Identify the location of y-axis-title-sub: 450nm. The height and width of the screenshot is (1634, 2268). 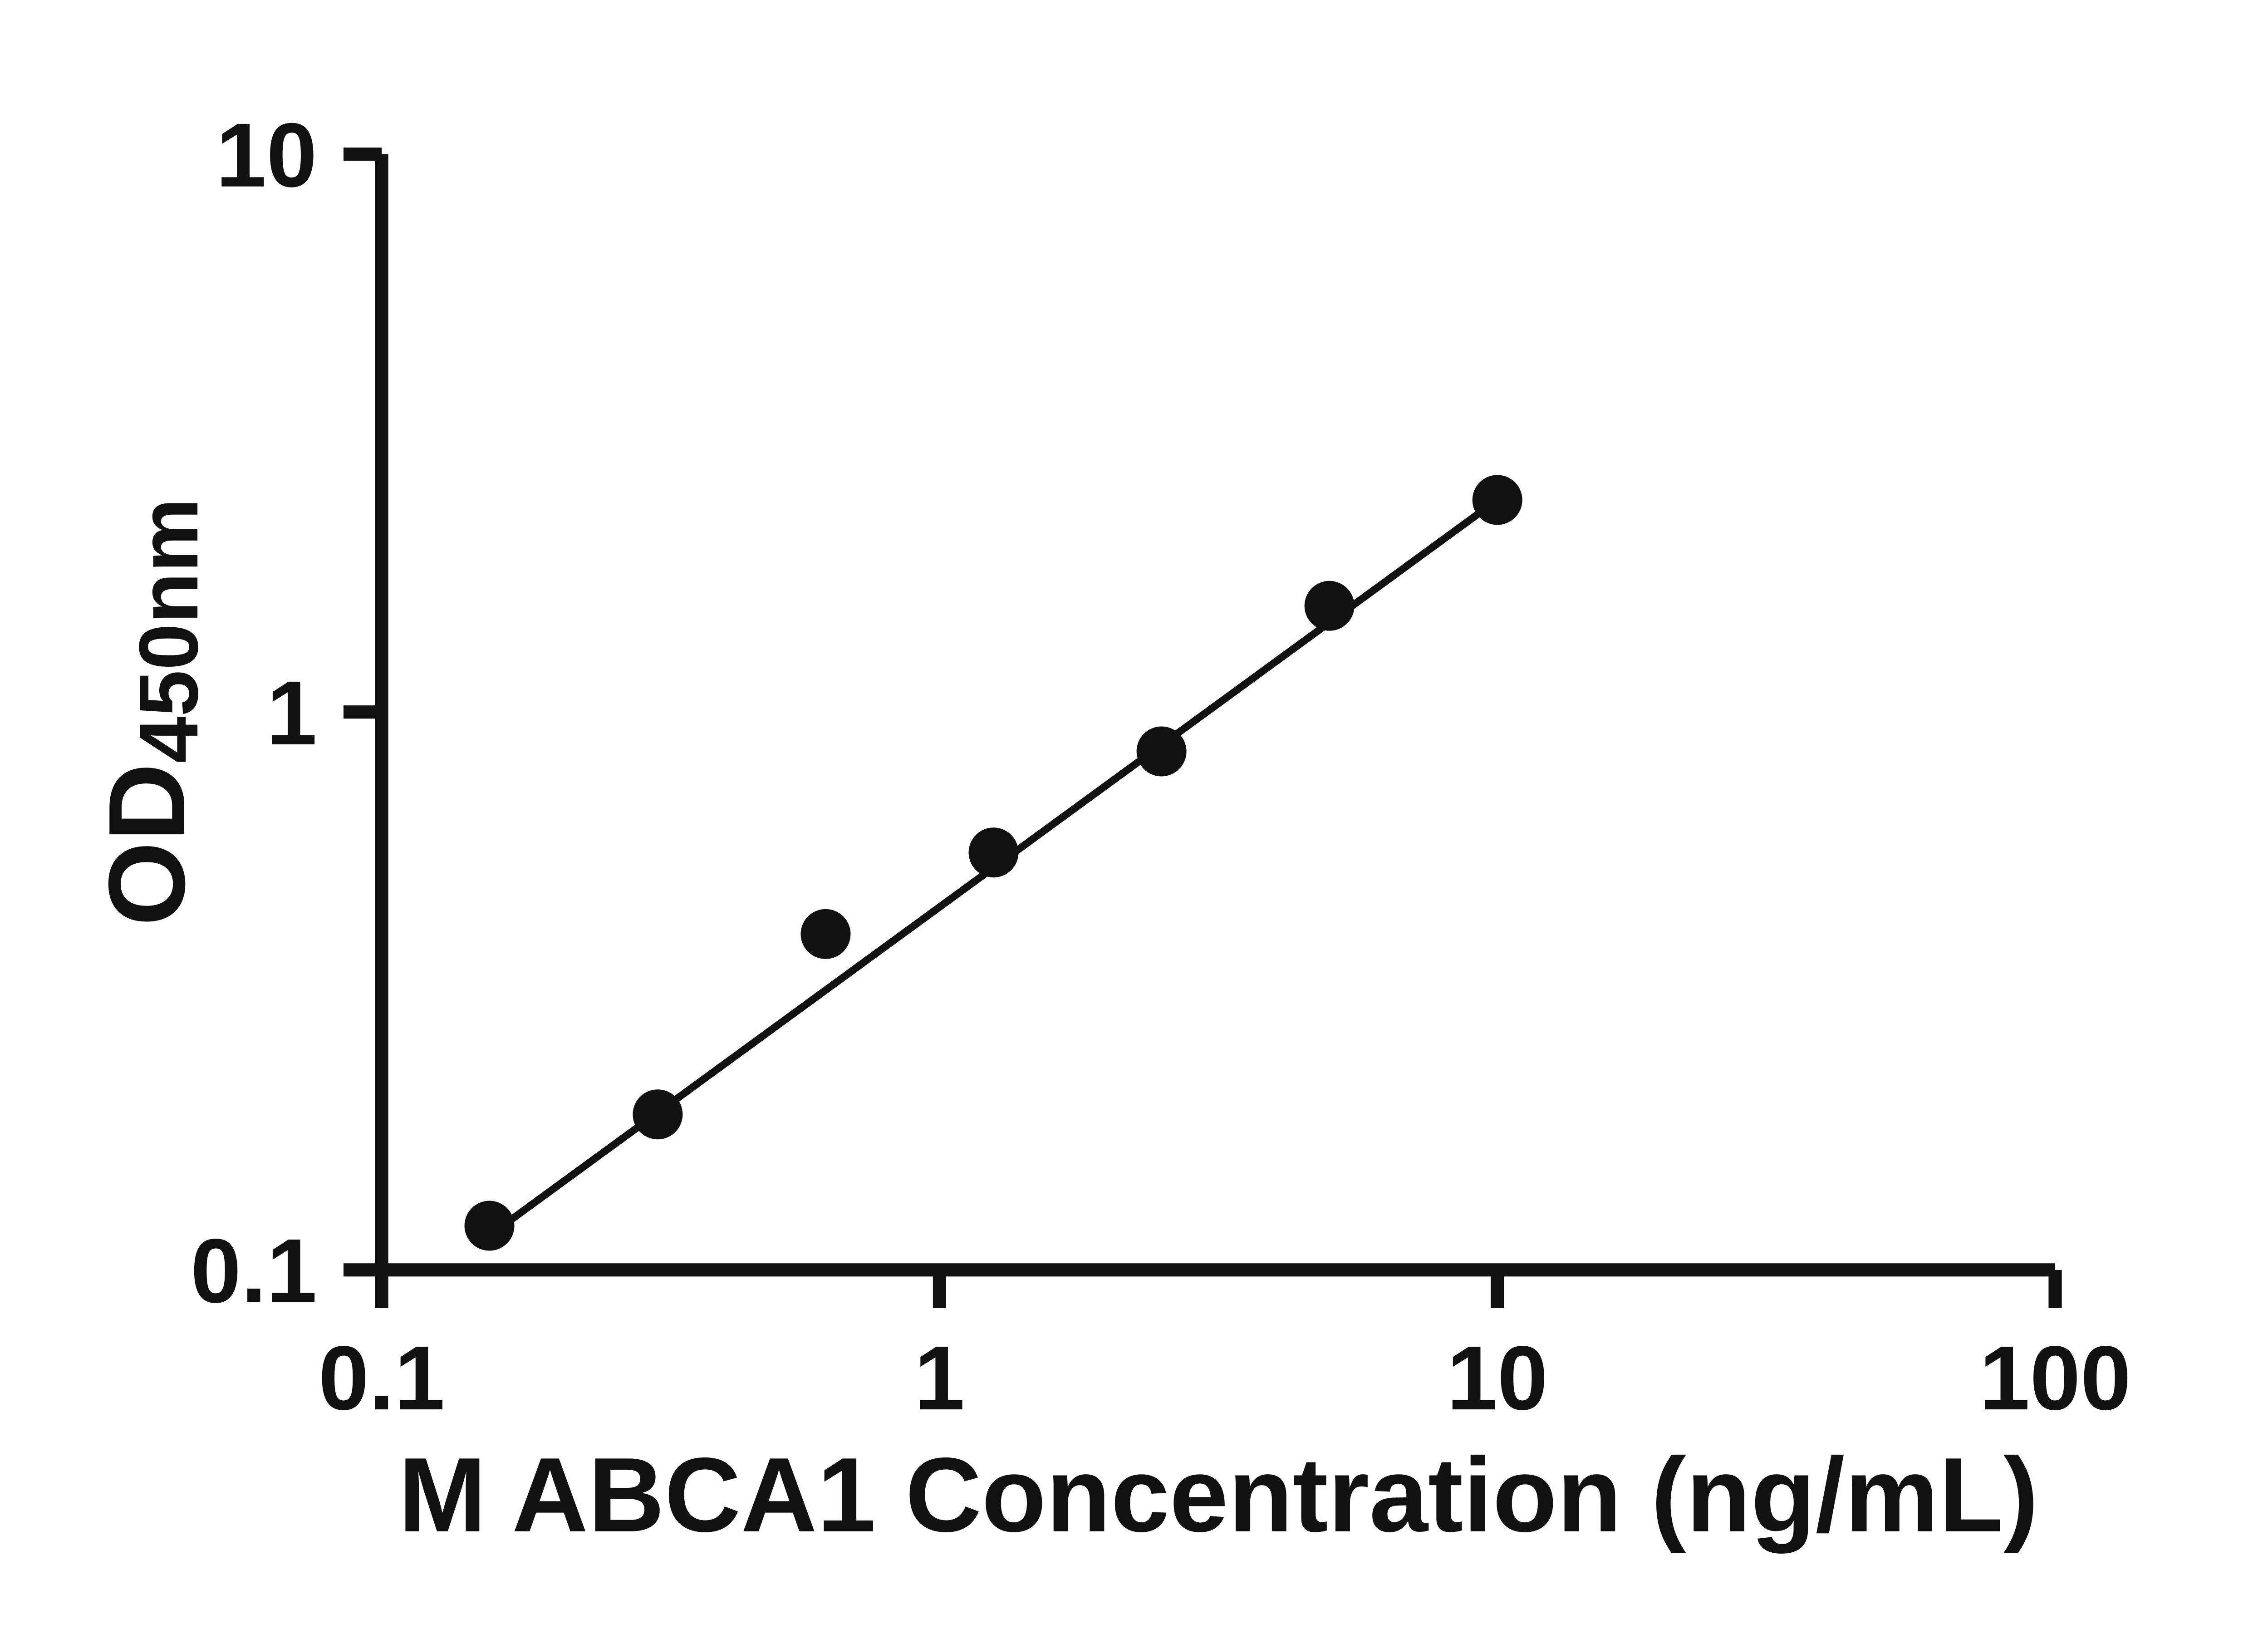
(170, 630).